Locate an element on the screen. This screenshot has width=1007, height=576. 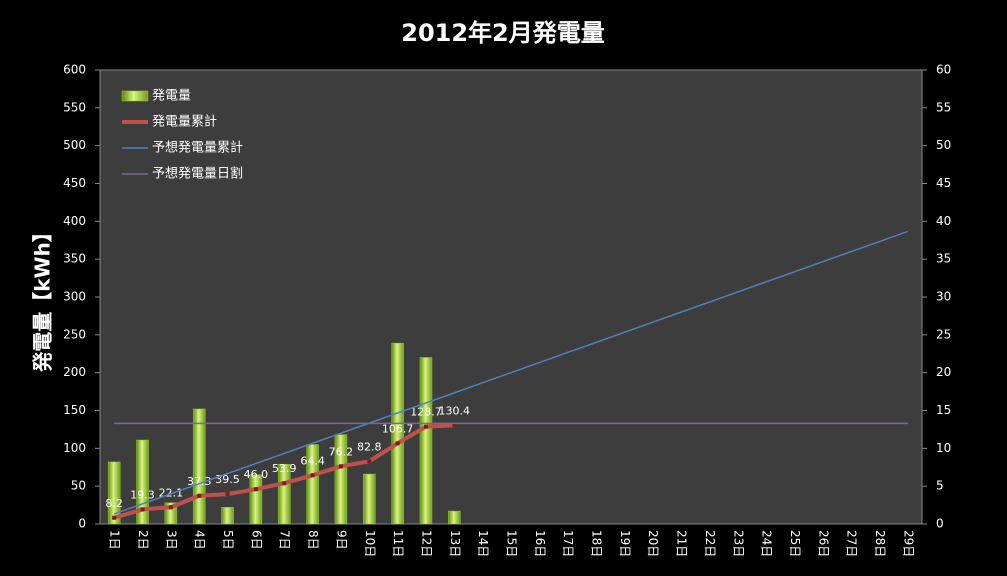
y2-tick-label: 60 is located at coordinates (943, 70).